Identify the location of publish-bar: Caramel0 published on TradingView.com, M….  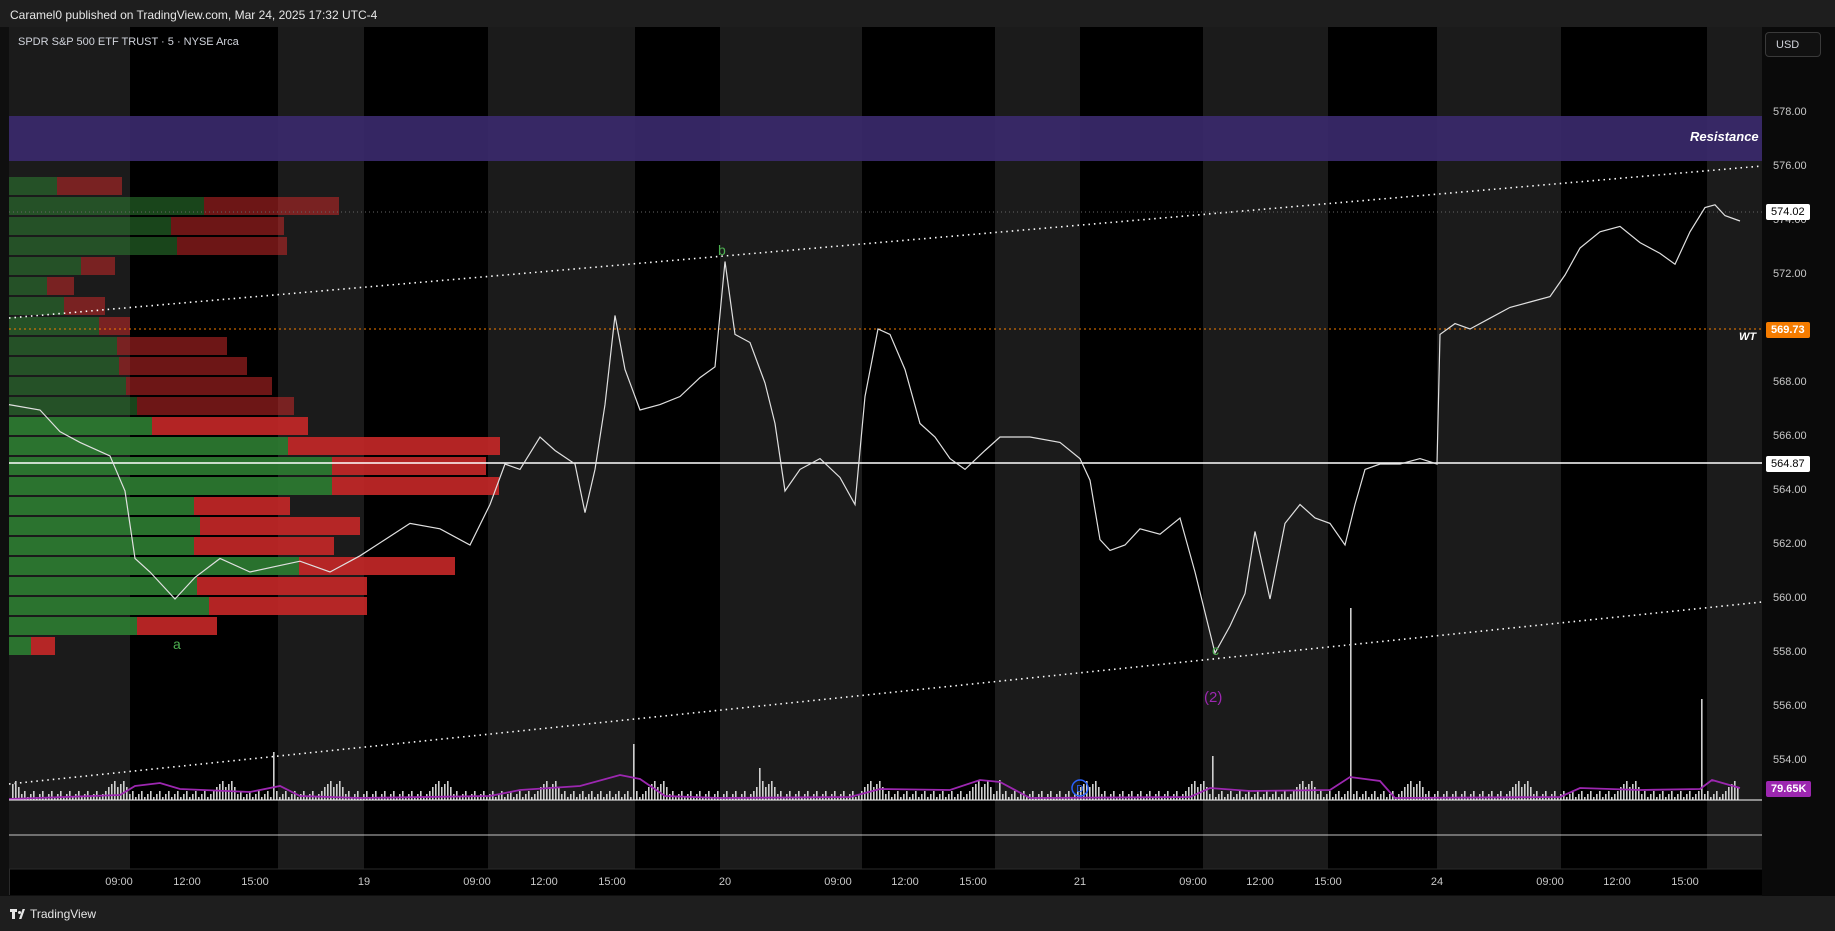
(917, 13).